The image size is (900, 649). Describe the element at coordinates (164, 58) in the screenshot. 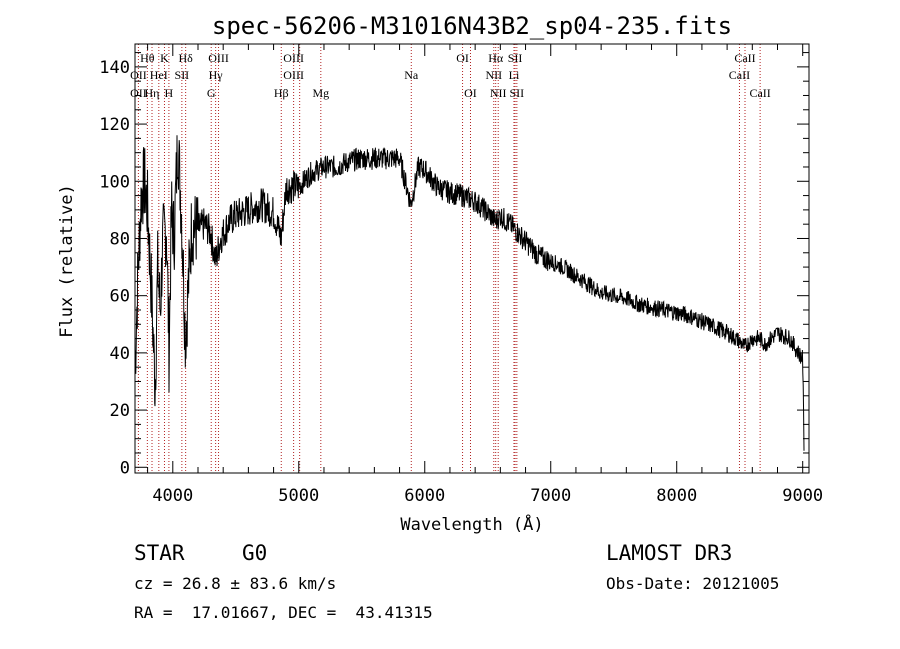

I see `line-label: K` at that location.